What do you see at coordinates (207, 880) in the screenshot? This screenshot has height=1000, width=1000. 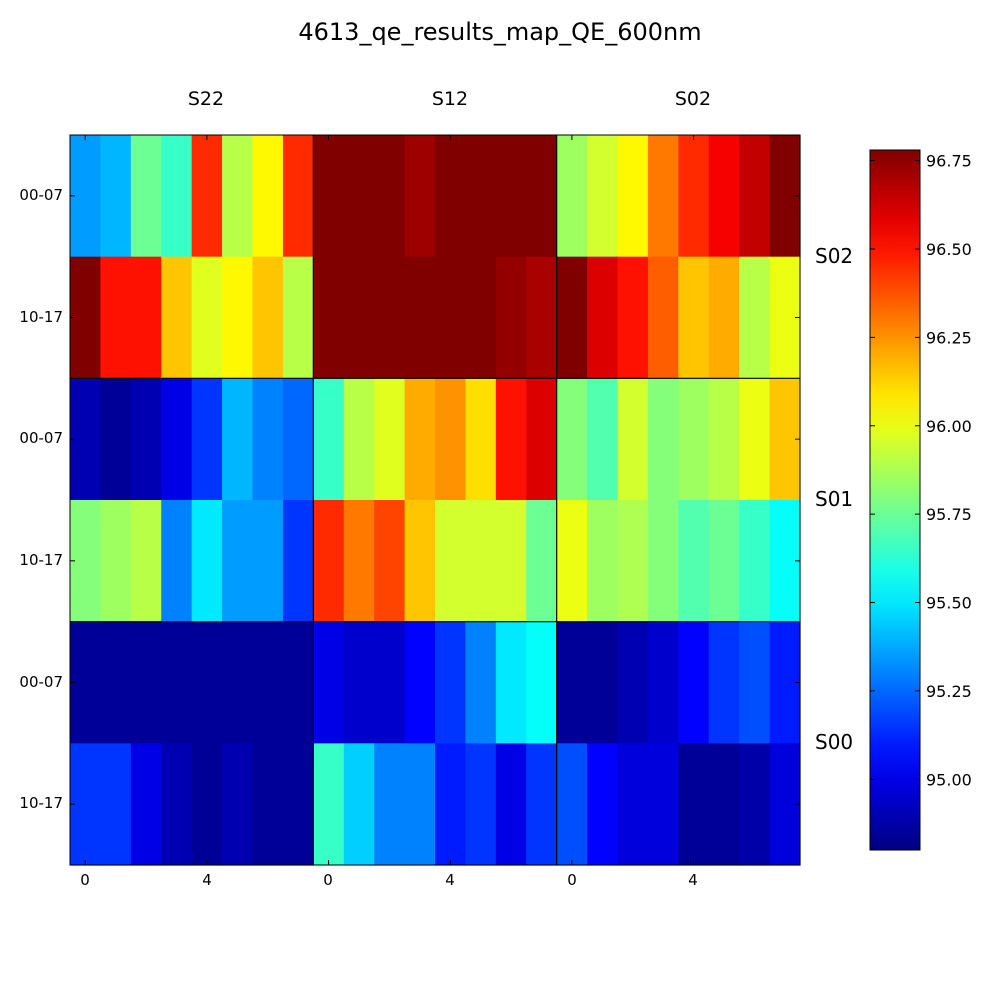 I see `x-tick-label: 4` at bounding box center [207, 880].